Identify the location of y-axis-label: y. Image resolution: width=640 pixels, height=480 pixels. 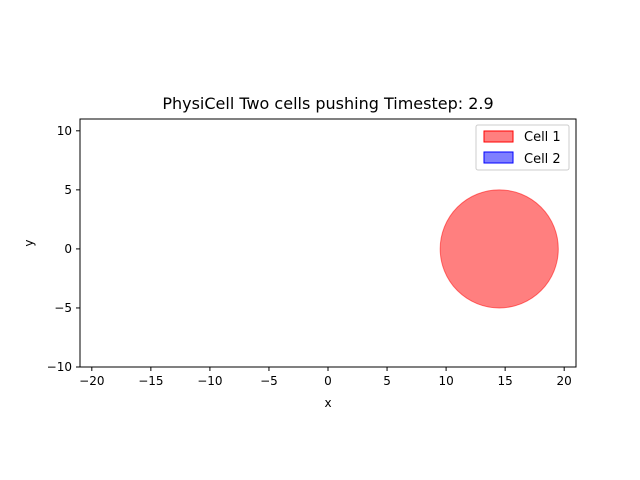
(29, 242).